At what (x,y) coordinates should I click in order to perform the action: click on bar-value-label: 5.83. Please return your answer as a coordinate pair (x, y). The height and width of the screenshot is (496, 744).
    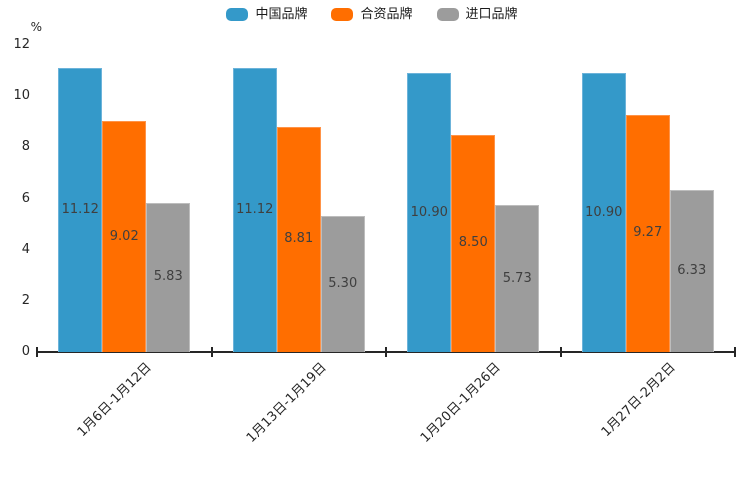
    Looking at the image, I should click on (168, 277).